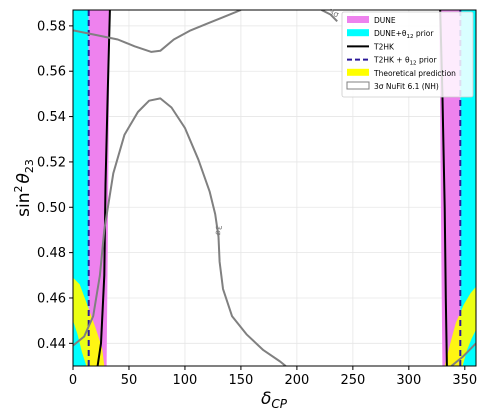 This screenshot has width=488, height=419. I want to click on theory-region, so click(460, 326).